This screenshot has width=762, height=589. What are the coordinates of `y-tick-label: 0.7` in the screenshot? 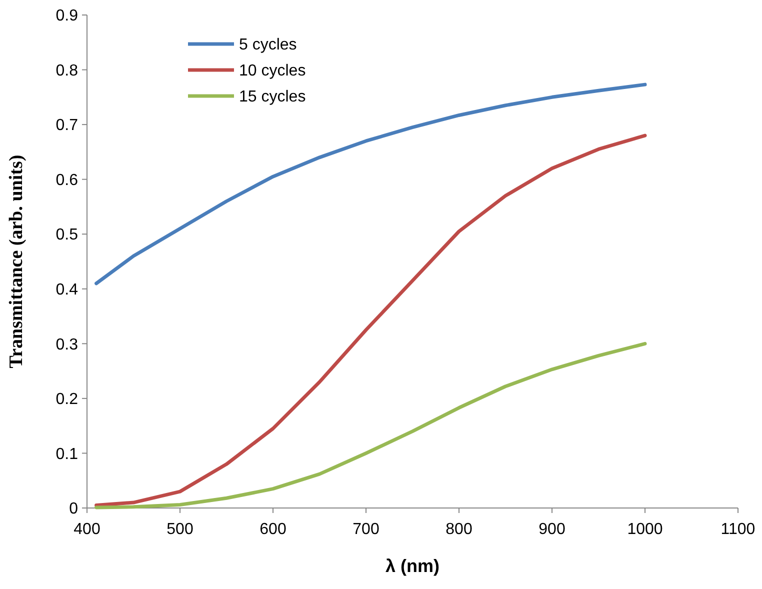 It's located at (67, 125).